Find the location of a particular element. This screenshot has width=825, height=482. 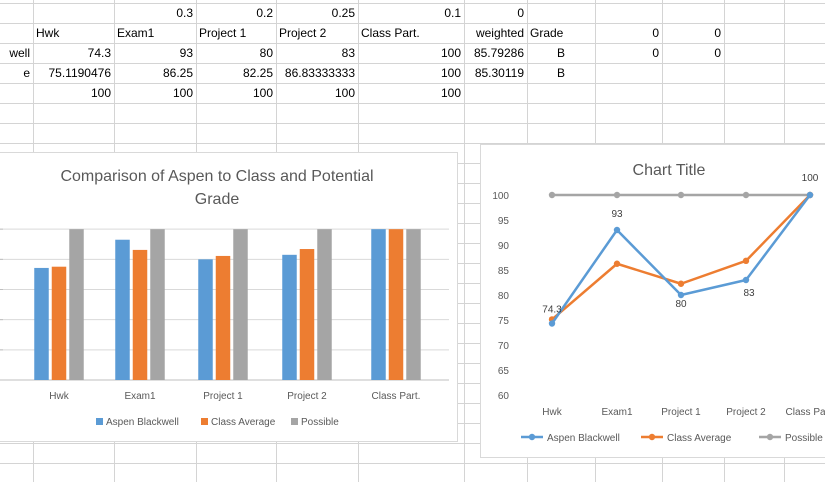

line-chart-y-label: 65 is located at coordinates (504, 371).